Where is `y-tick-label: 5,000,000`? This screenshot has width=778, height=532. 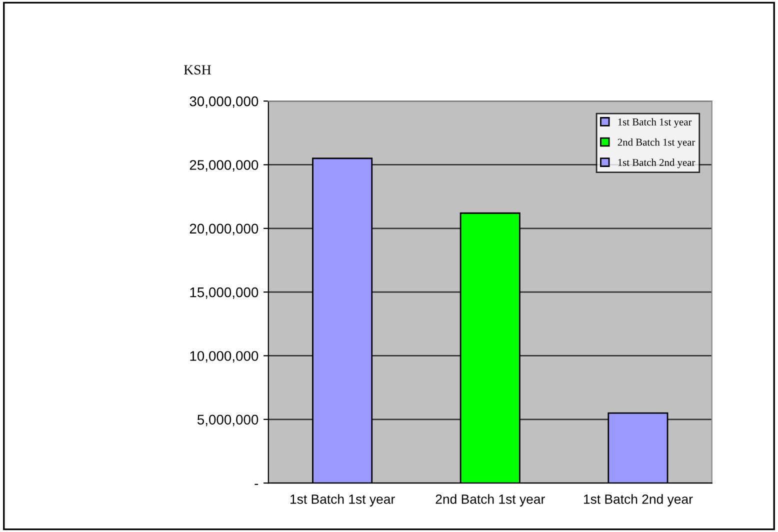 y-tick-label: 5,000,000 is located at coordinates (227, 420).